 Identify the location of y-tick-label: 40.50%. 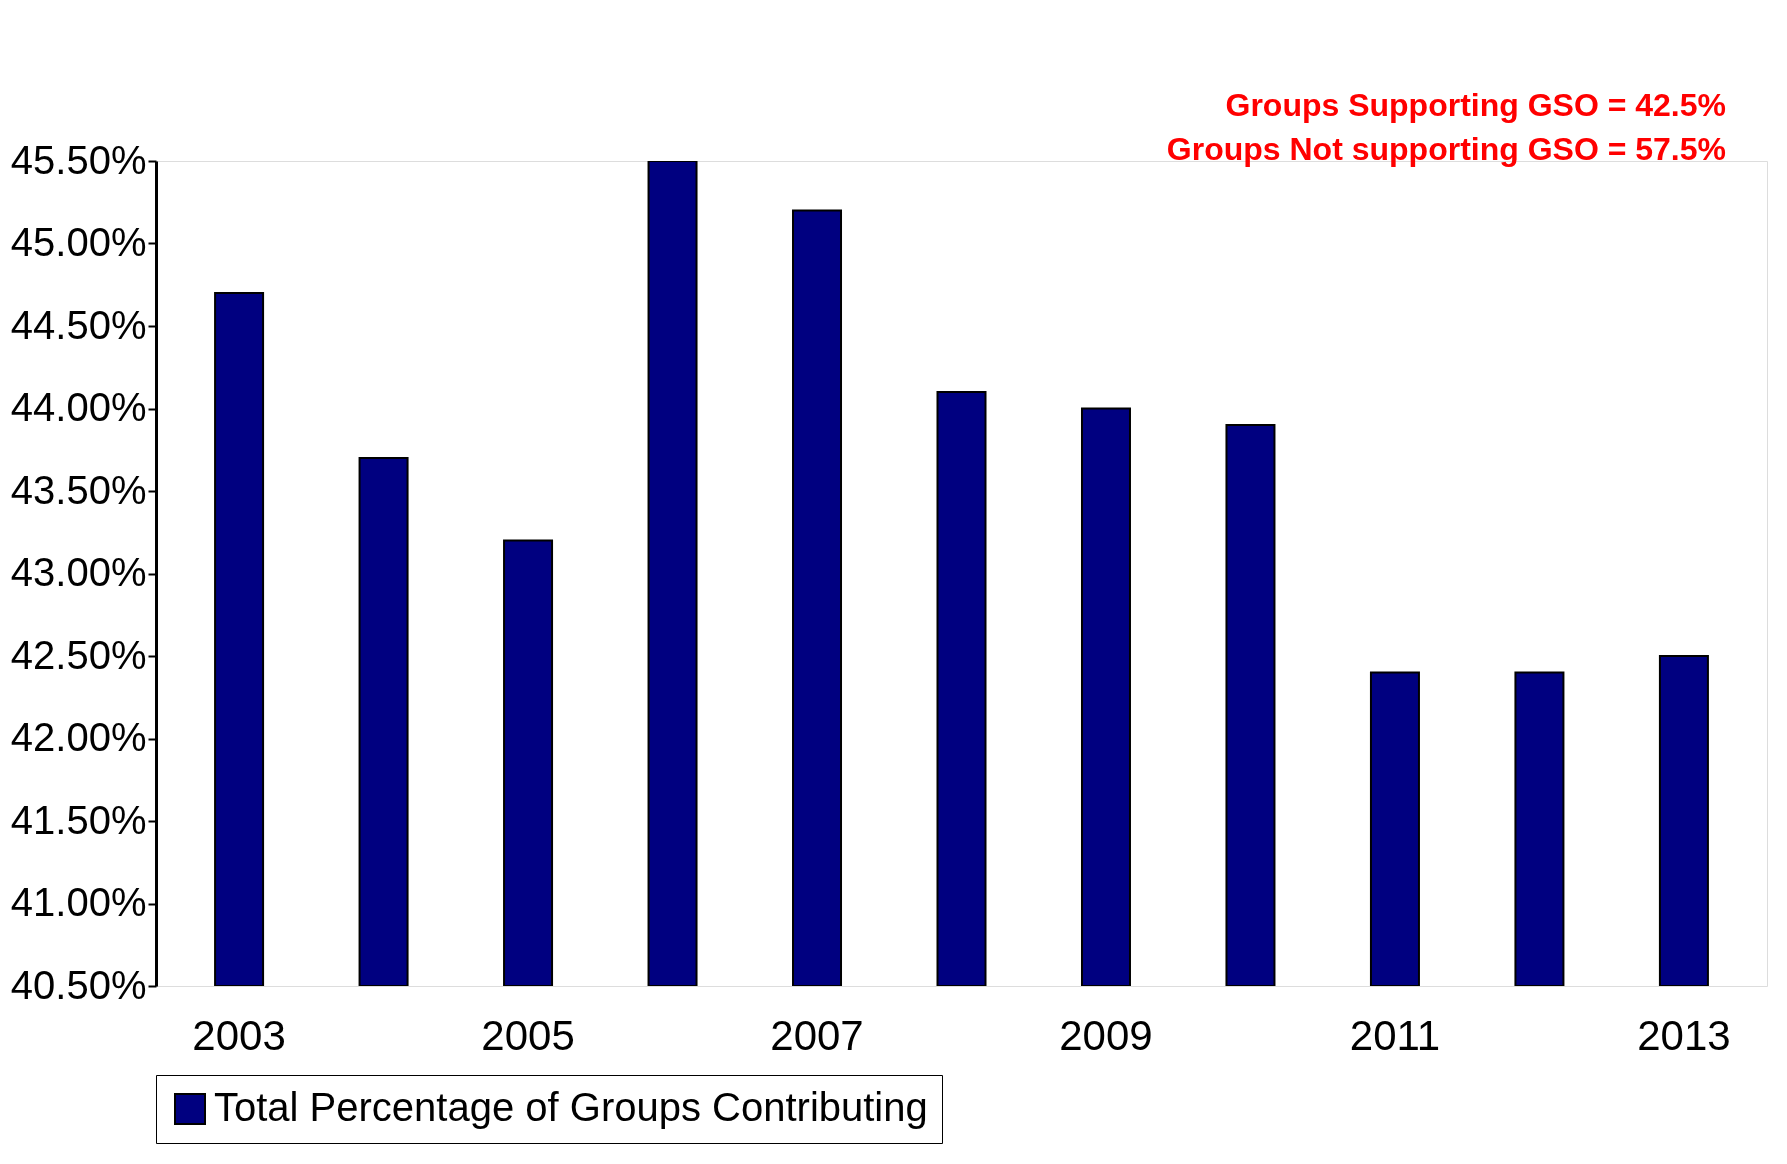
(78, 984).